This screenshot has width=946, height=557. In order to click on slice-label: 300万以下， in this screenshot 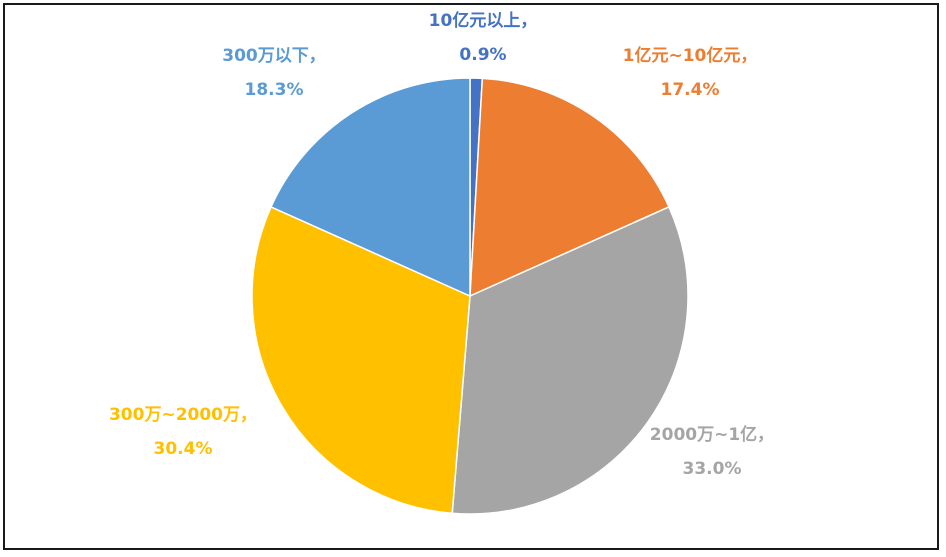, I will do `click(274, 56)`.